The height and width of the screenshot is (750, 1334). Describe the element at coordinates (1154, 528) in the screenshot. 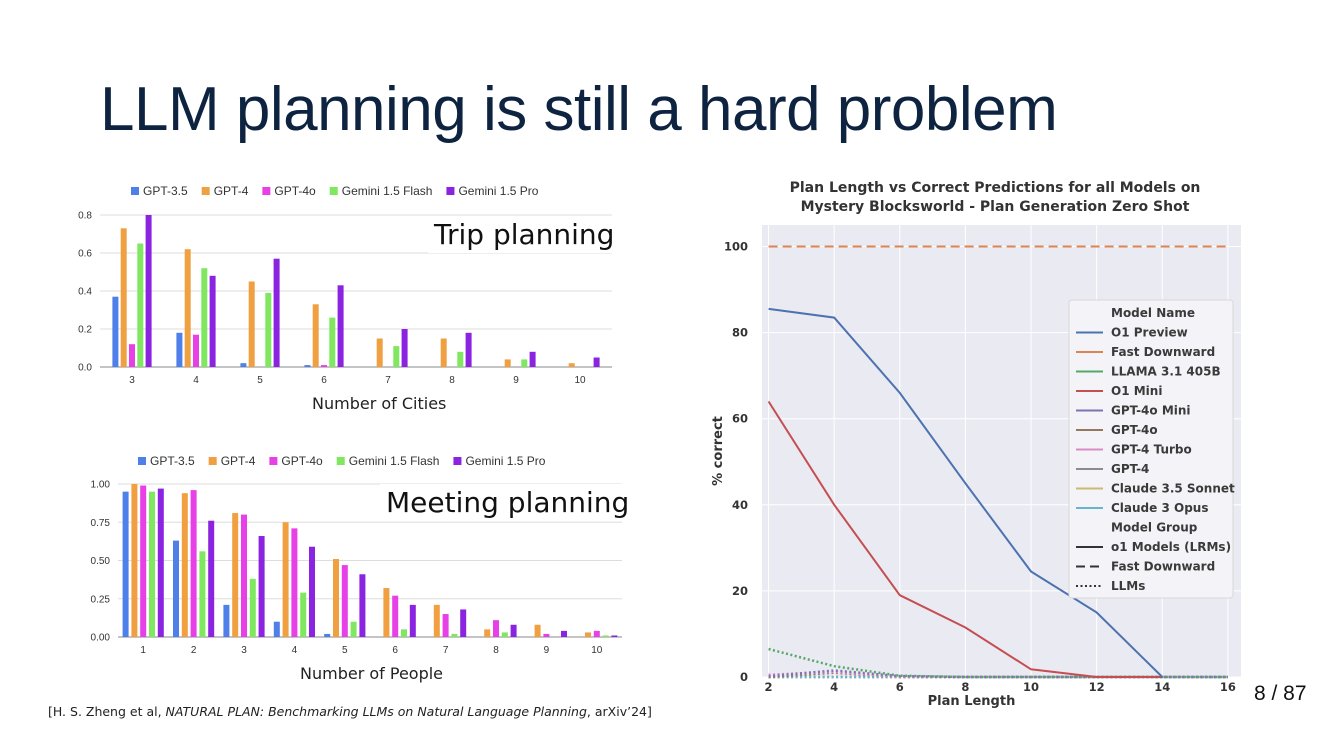

I see `legend-group-title: Model Group` at that location.